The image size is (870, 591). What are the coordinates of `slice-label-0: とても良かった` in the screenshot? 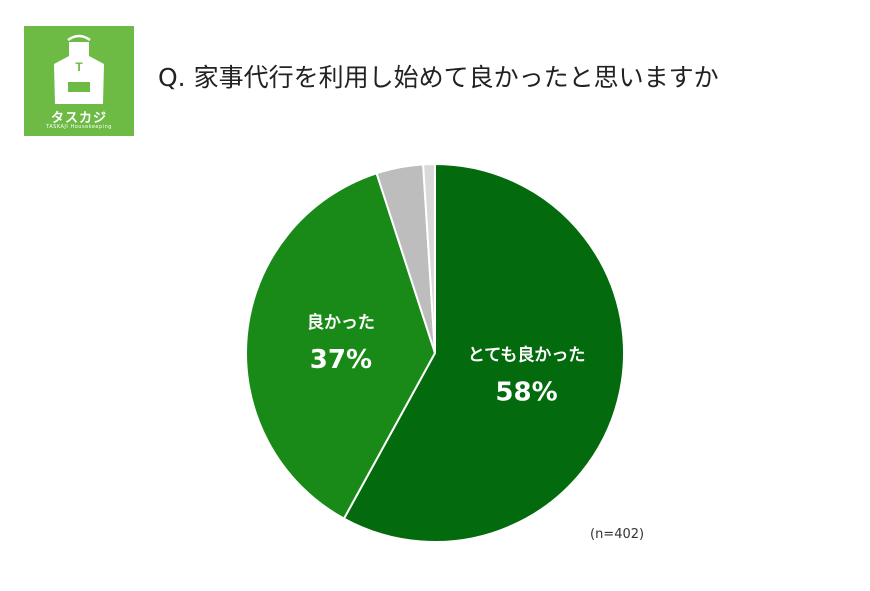 It's located at (527, 355).